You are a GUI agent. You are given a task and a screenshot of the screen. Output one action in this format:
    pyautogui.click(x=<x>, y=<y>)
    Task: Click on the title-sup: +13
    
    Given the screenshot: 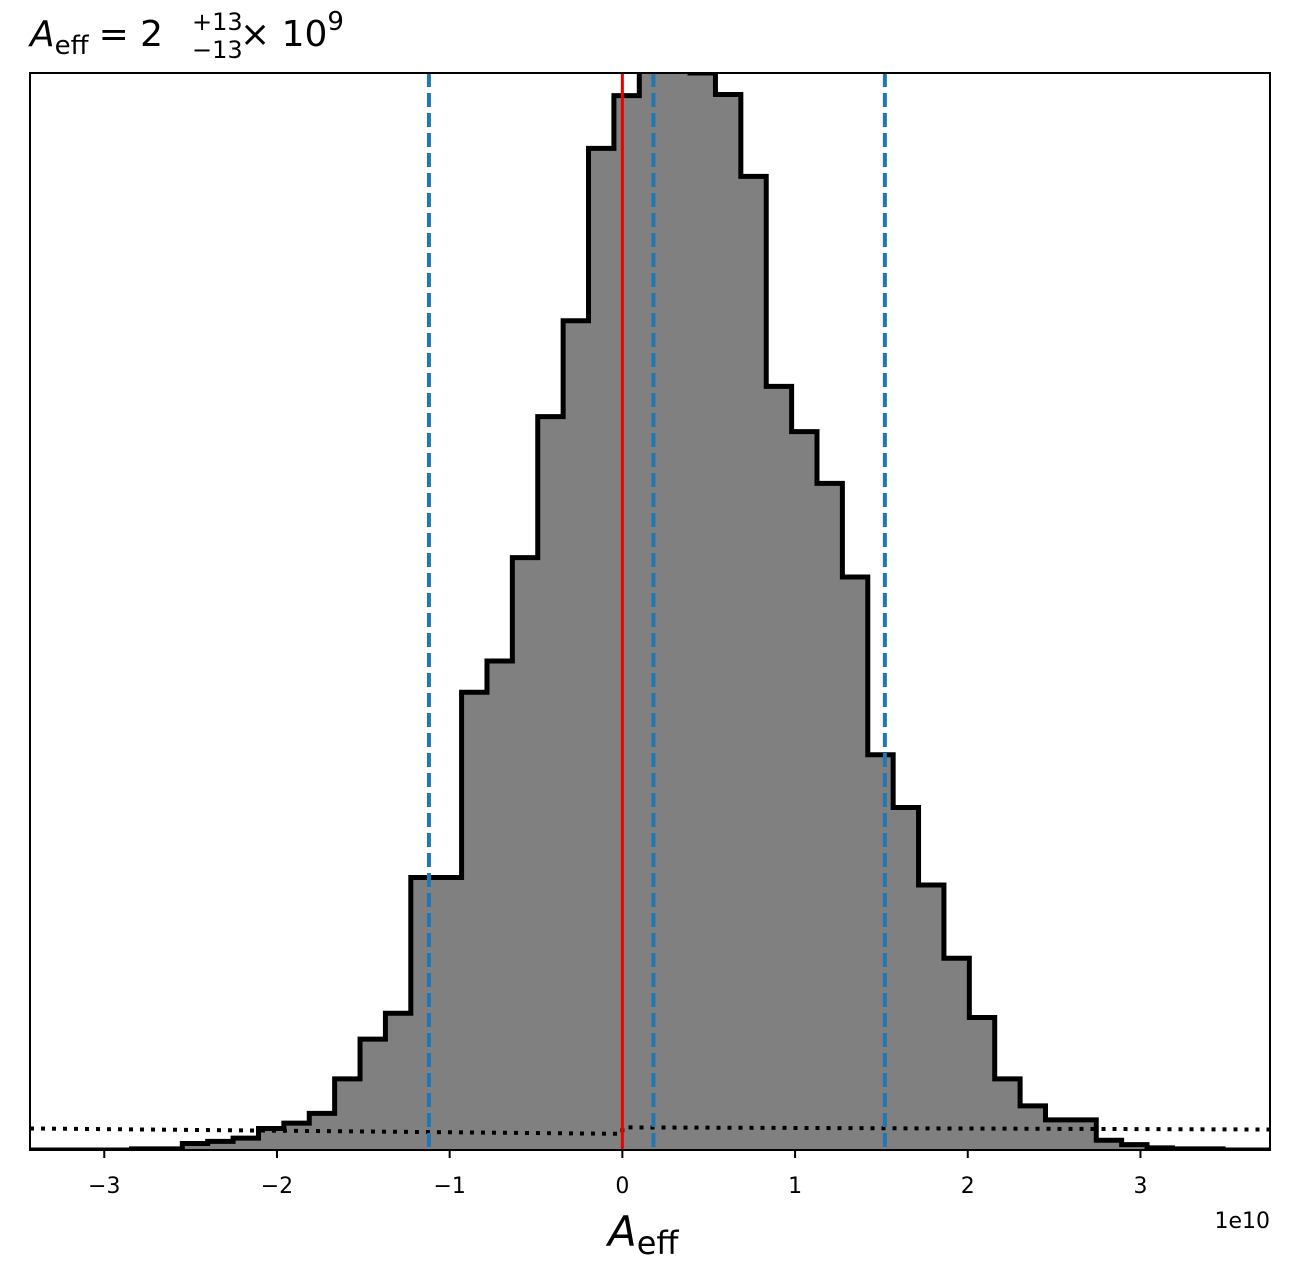 What is the action you would take?
    pyautogui.click(x=217, y=22)
    